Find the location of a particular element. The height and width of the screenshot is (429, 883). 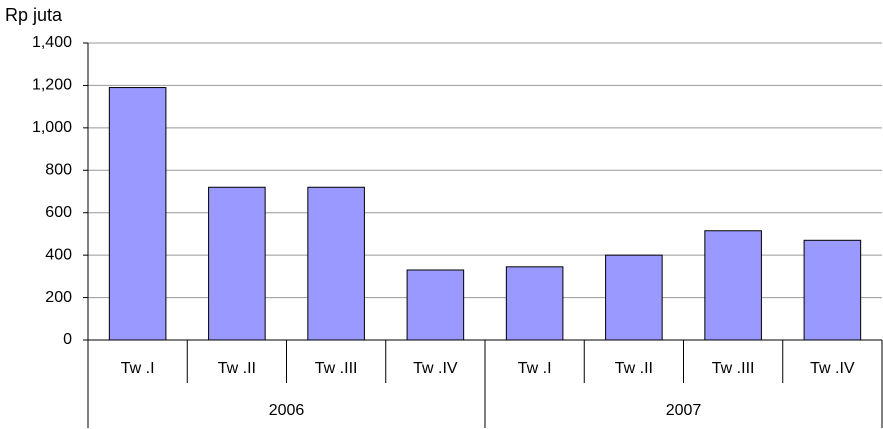

y-tick-label: 200 is located at coordinates (58, 297).